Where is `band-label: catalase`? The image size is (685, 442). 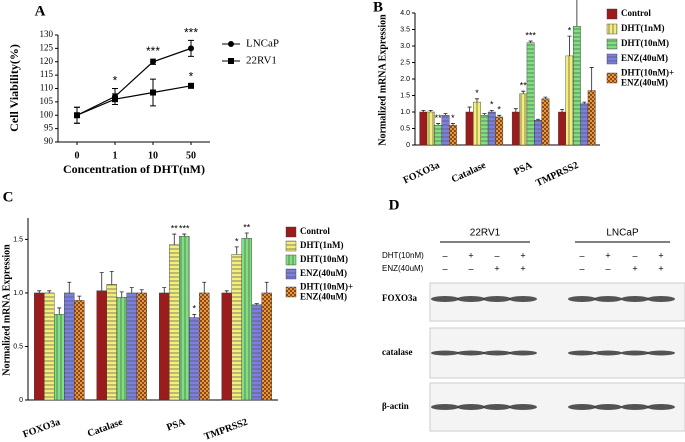 band-label: catalase is located at coordinates (397, 352).